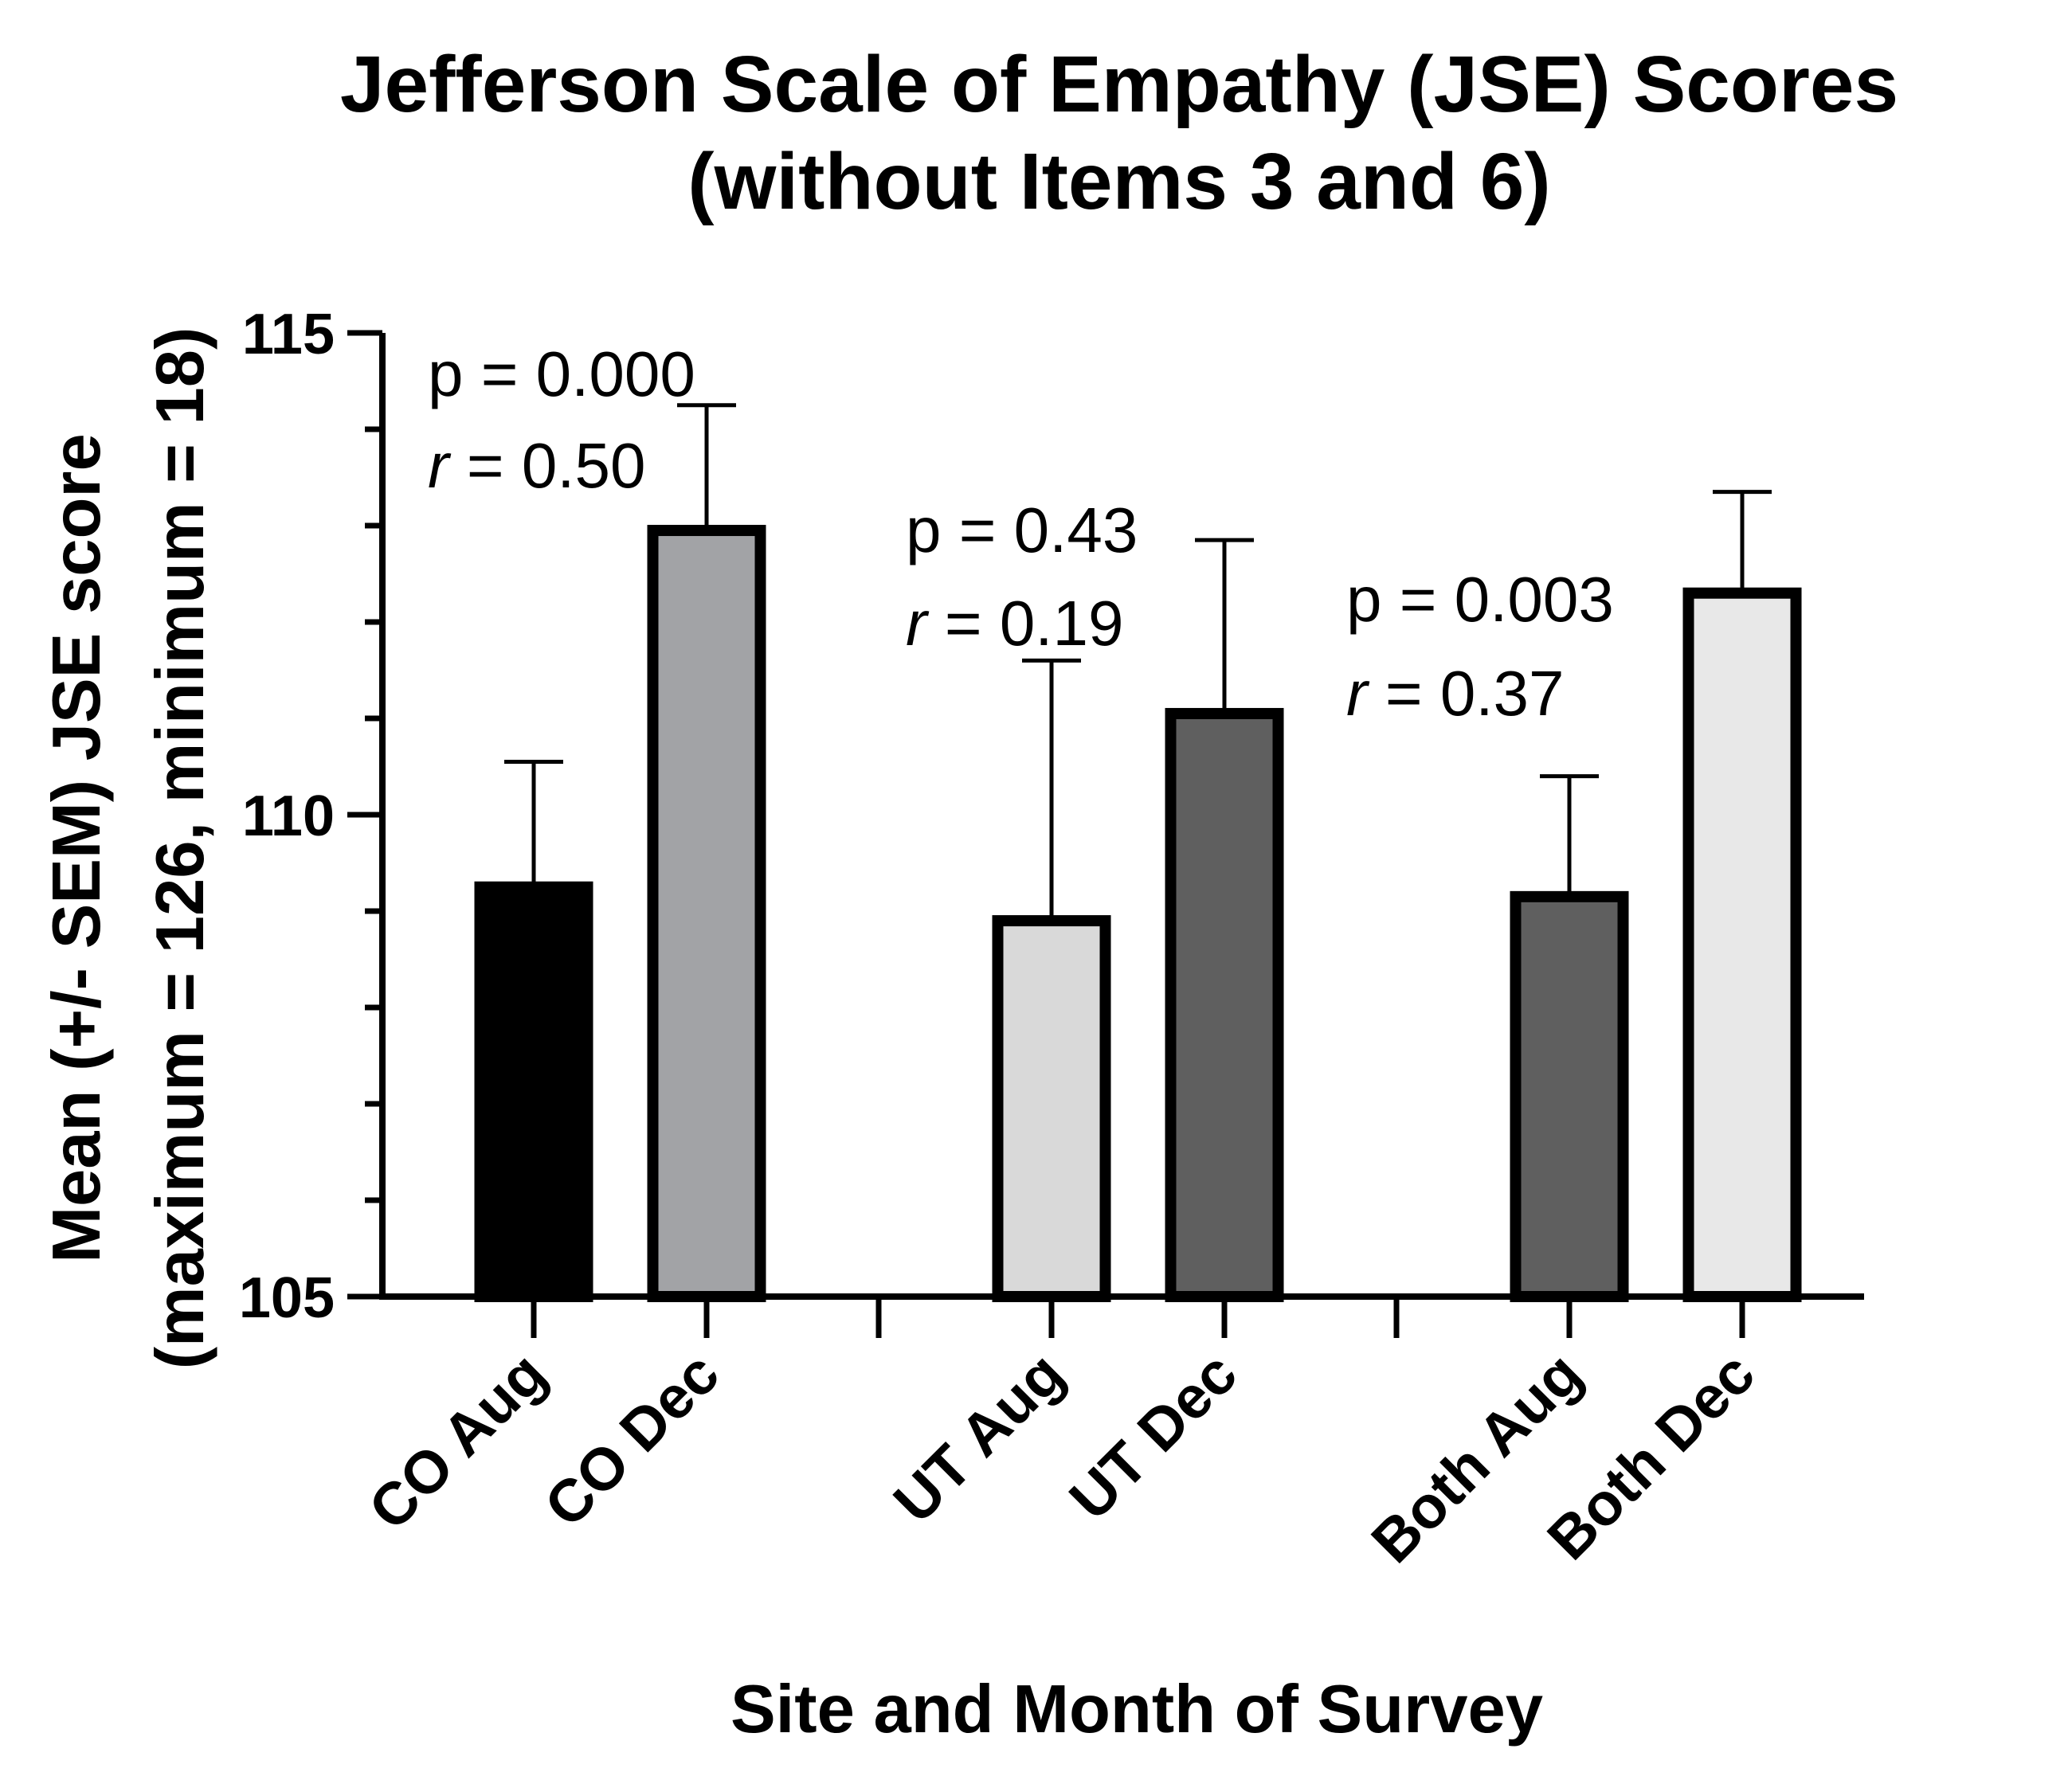 This screenshot has height=1780, width=2072. I want to click on annotation-ut-r: r = 0.19, so click(1015, 623).